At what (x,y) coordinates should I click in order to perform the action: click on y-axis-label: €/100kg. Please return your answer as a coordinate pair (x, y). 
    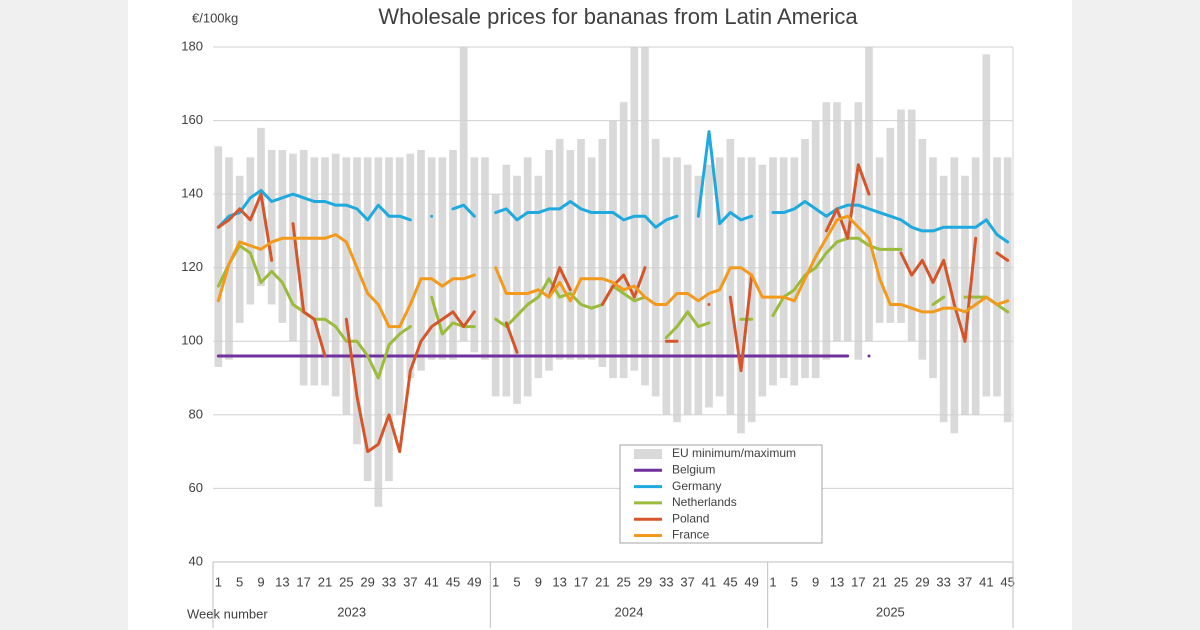
    Looking at the image, I should click on (215, 17).